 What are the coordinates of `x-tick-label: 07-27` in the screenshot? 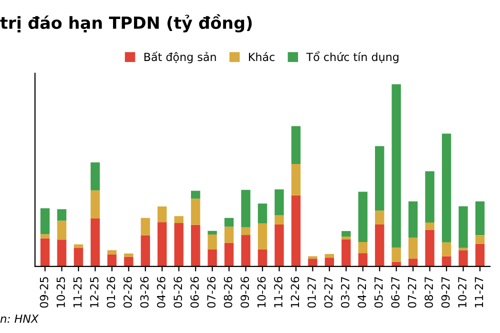 It's located at (412, 292).